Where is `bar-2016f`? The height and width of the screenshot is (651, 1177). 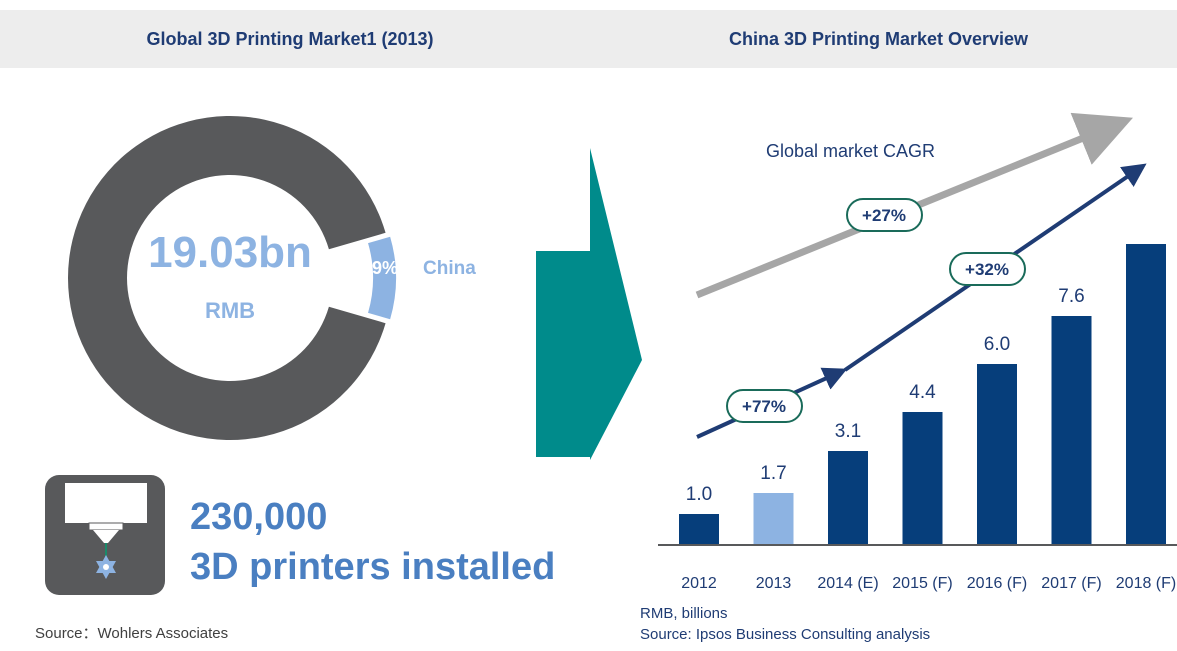
bar-2016f is located at coordinates (997, 454).